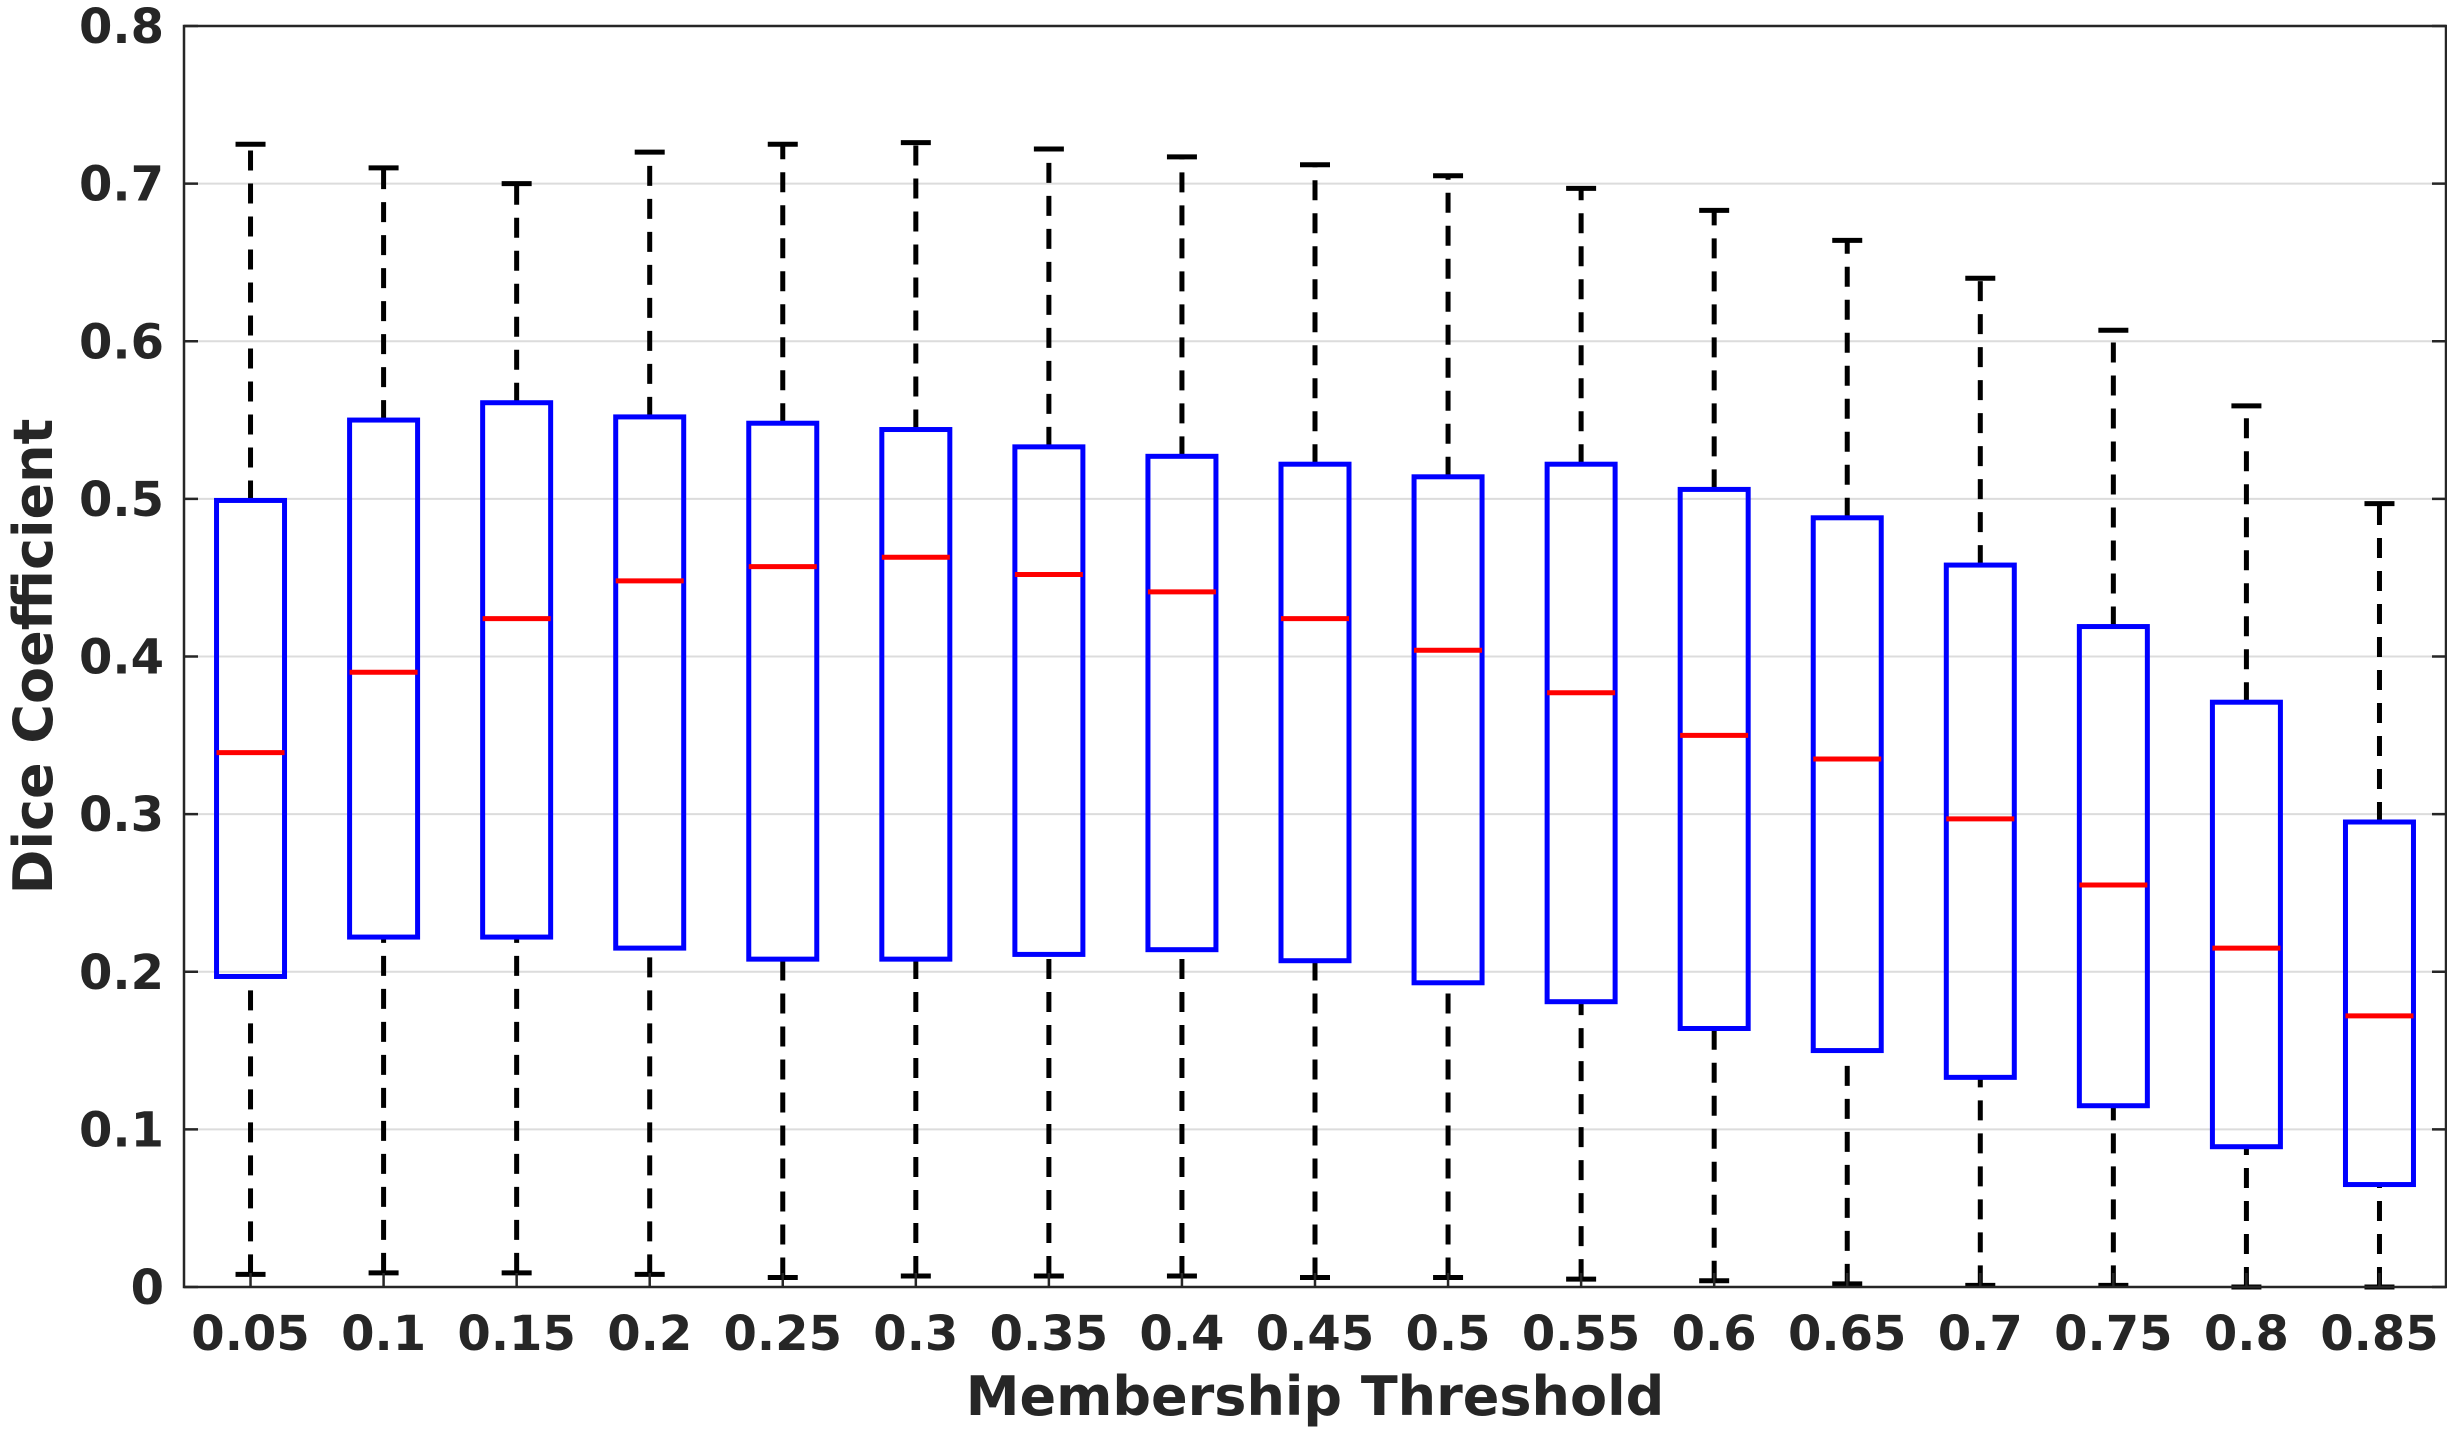  Describe the element at coordinates (1181, 1334) in the screenshot. I see `x-tick-label: 0.4` at that location.